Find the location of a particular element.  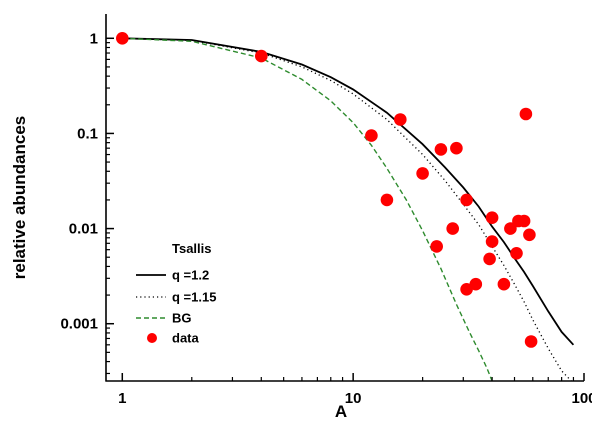

legend-title: Tsallis is located at coordinates (192, 248).